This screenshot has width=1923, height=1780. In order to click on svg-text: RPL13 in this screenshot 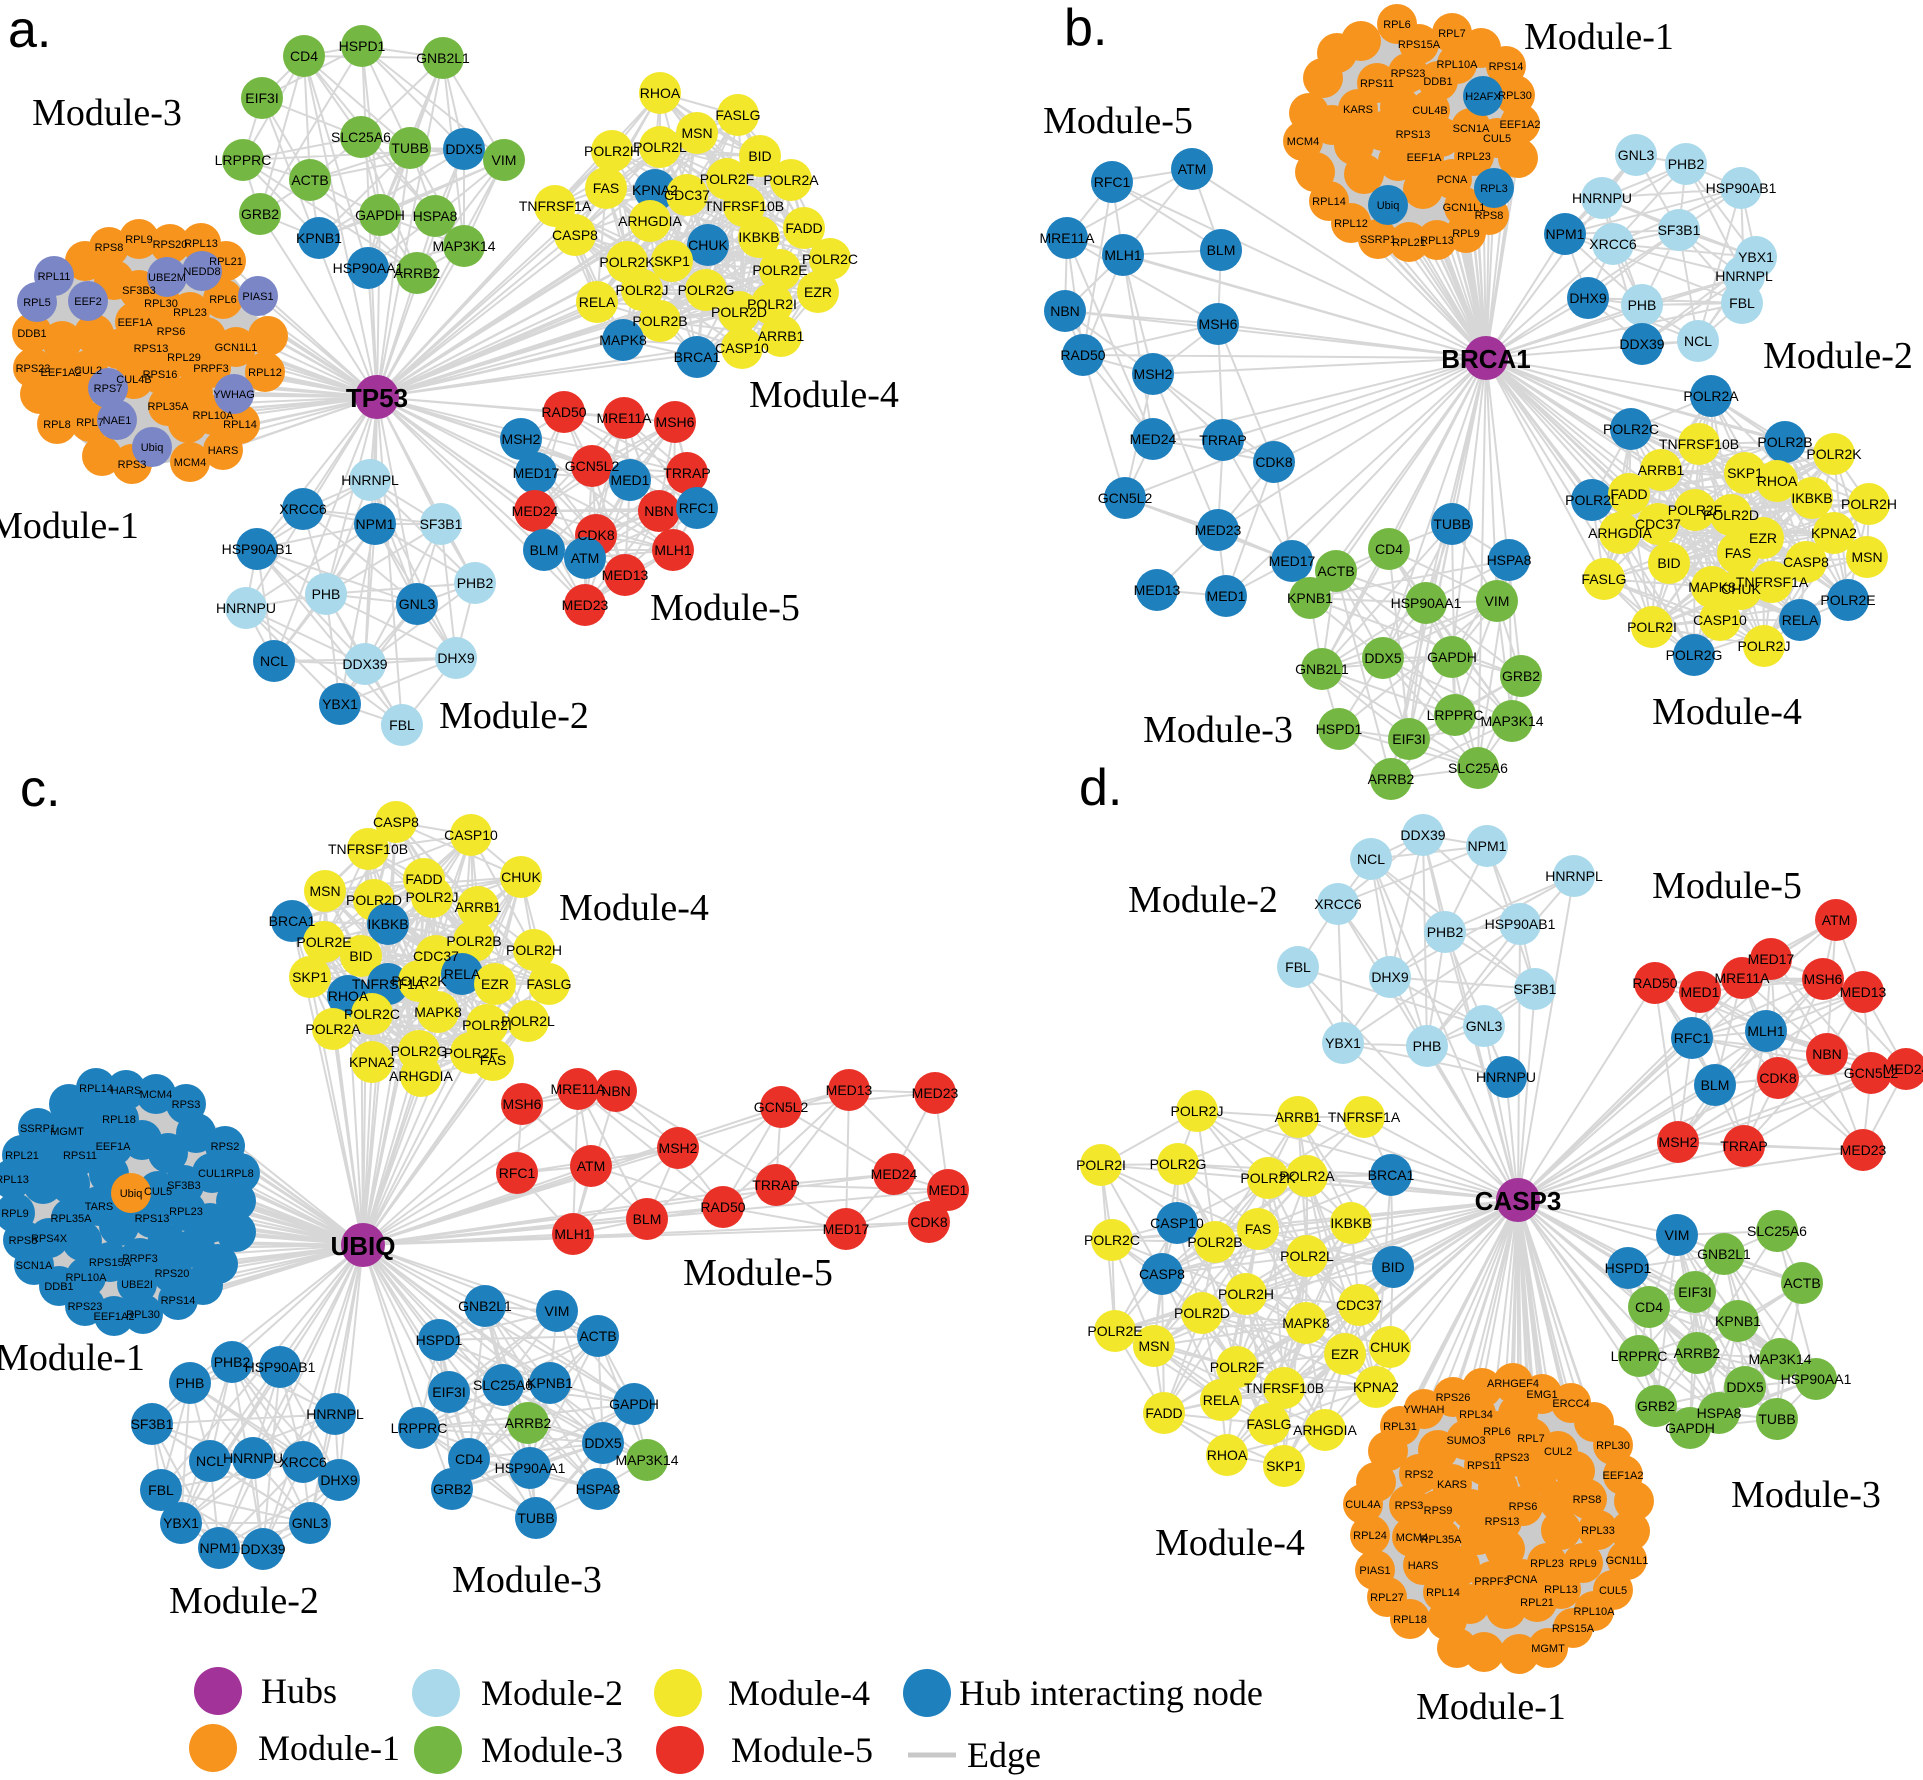, I will do `click(1437, 241)`.